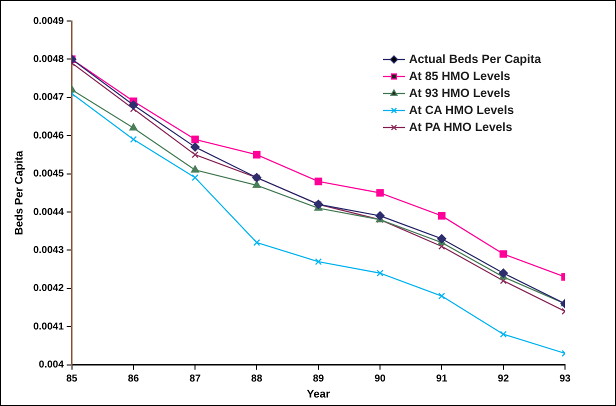 Image resolution: width=616 pixels, height=406 pixels. I want to click on y-tick-label: 0.0042, so click(48, 288).